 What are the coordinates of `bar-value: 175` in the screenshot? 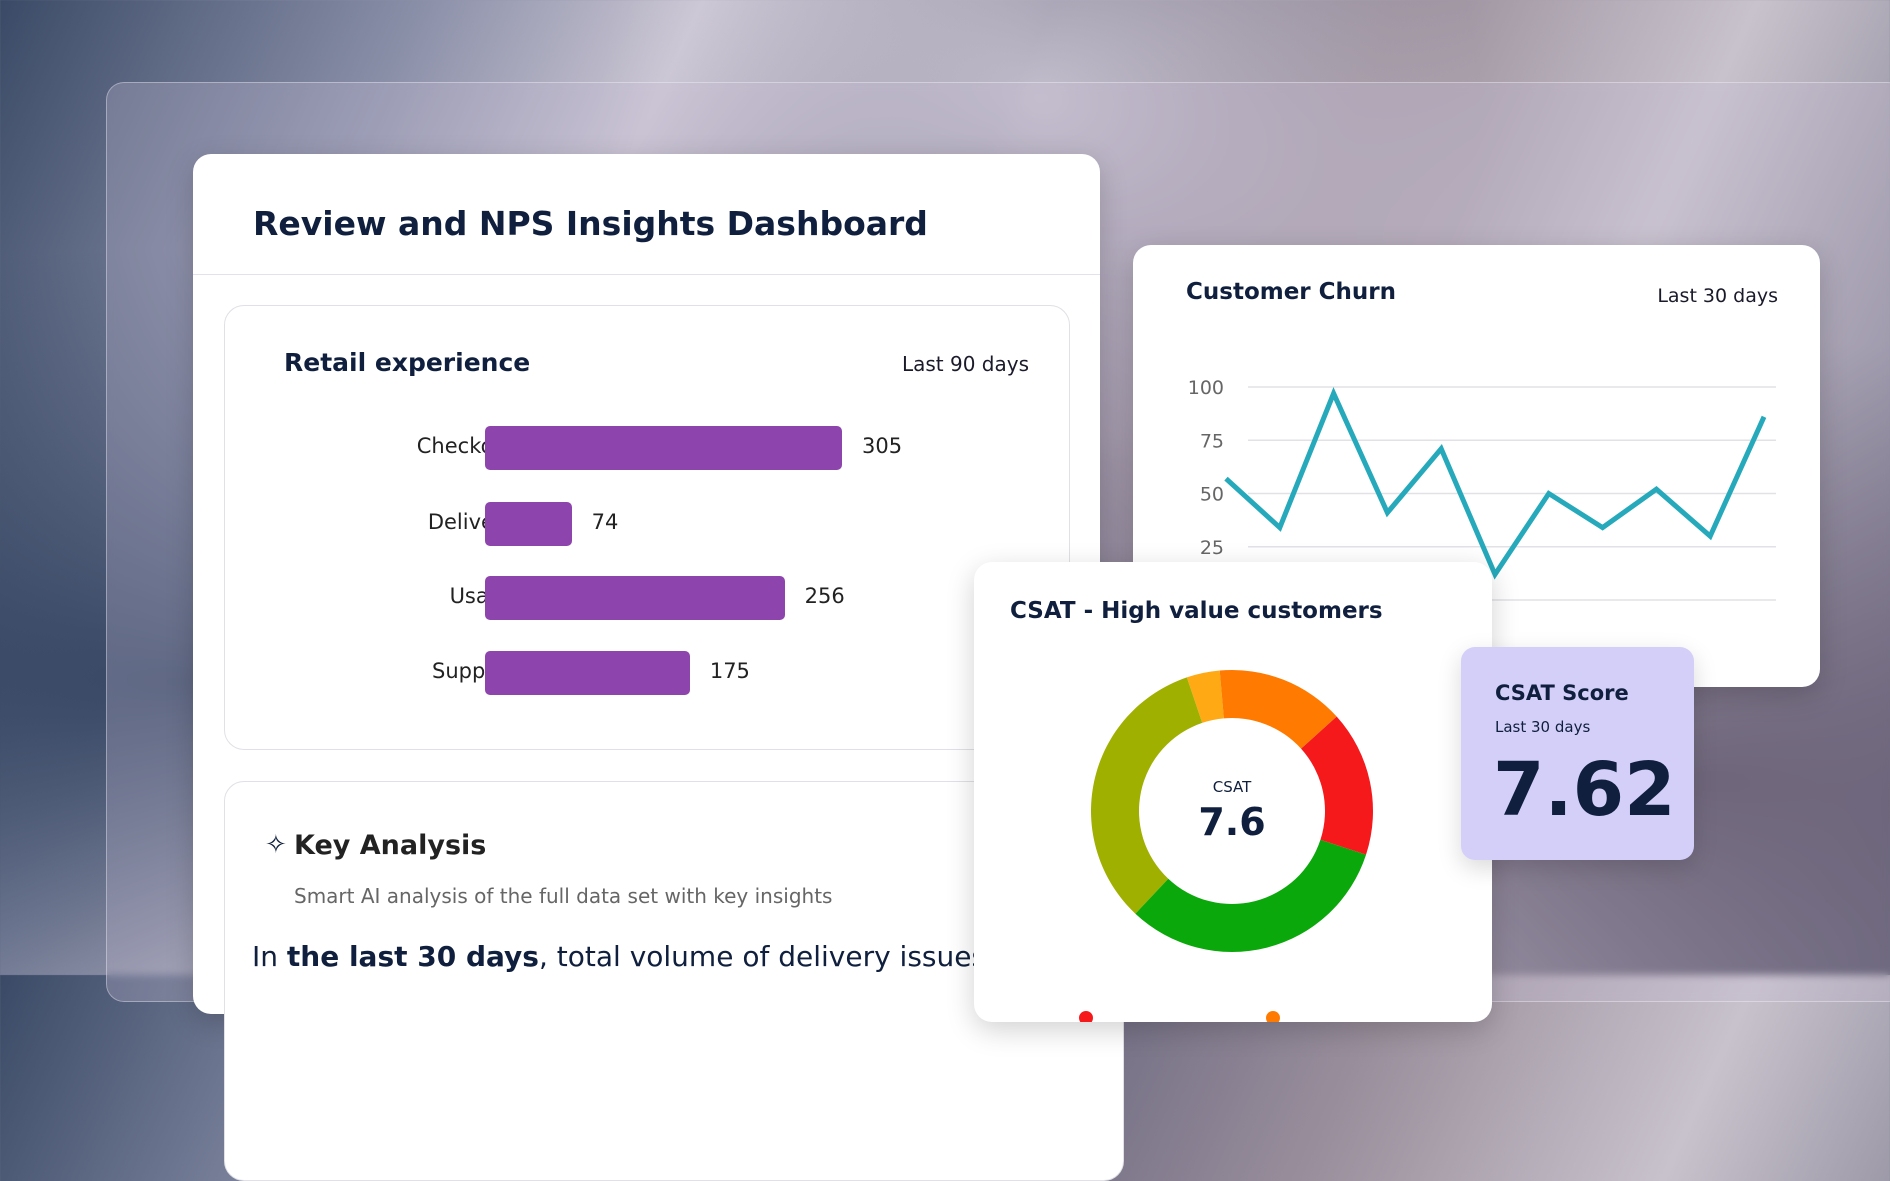 It's located at (730, 671).